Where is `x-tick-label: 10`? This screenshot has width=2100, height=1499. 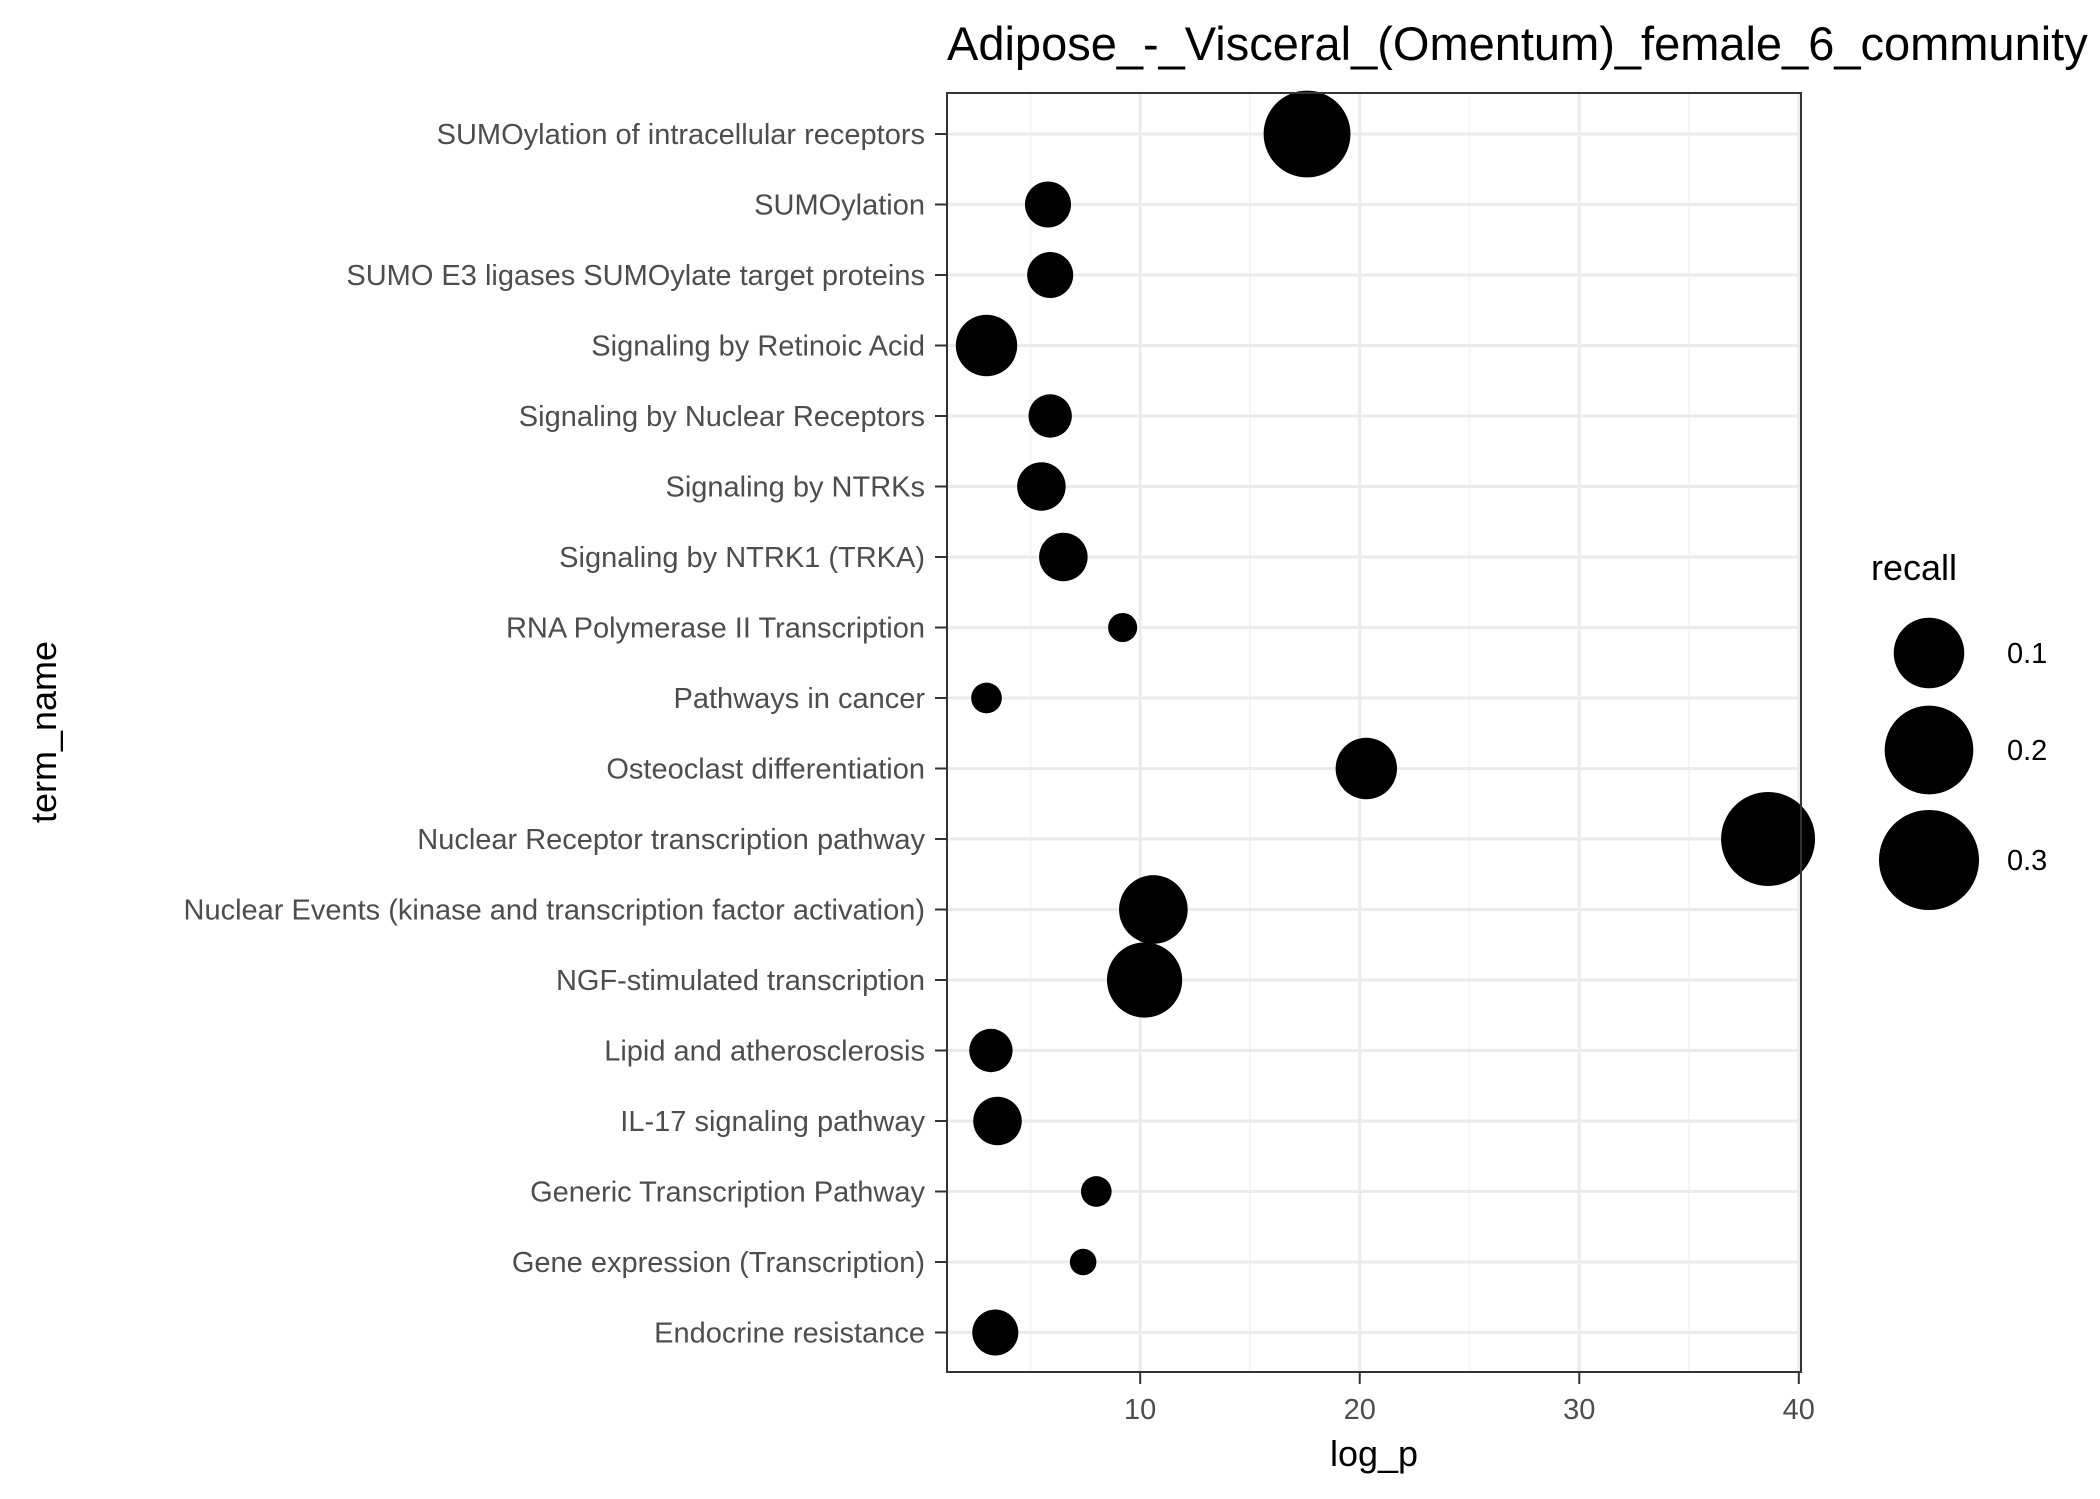
x-tick-label: 10 is located at coordinates (1140, 1410).